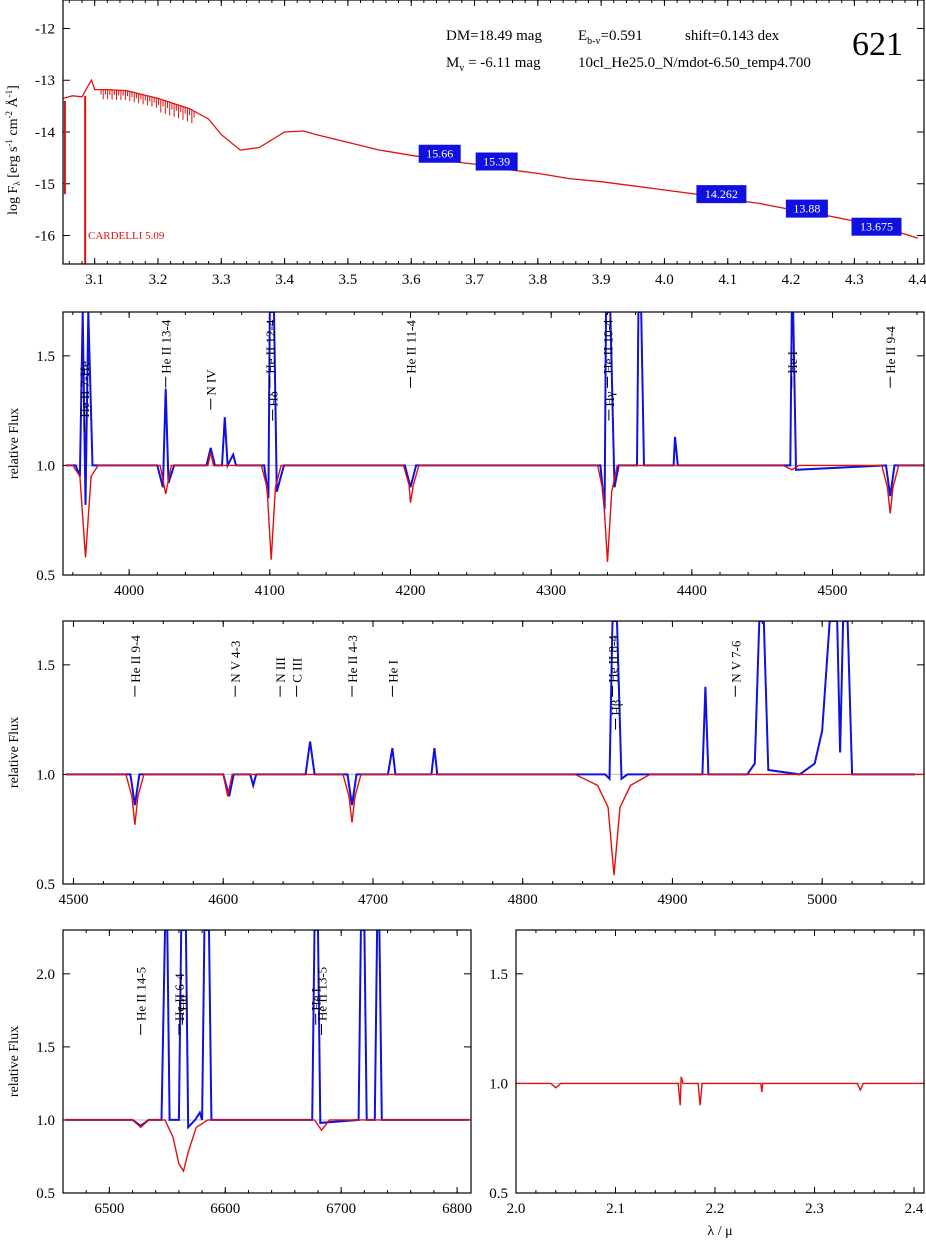  I want to click on x-tick-label: 6700, so click(341, 1209).